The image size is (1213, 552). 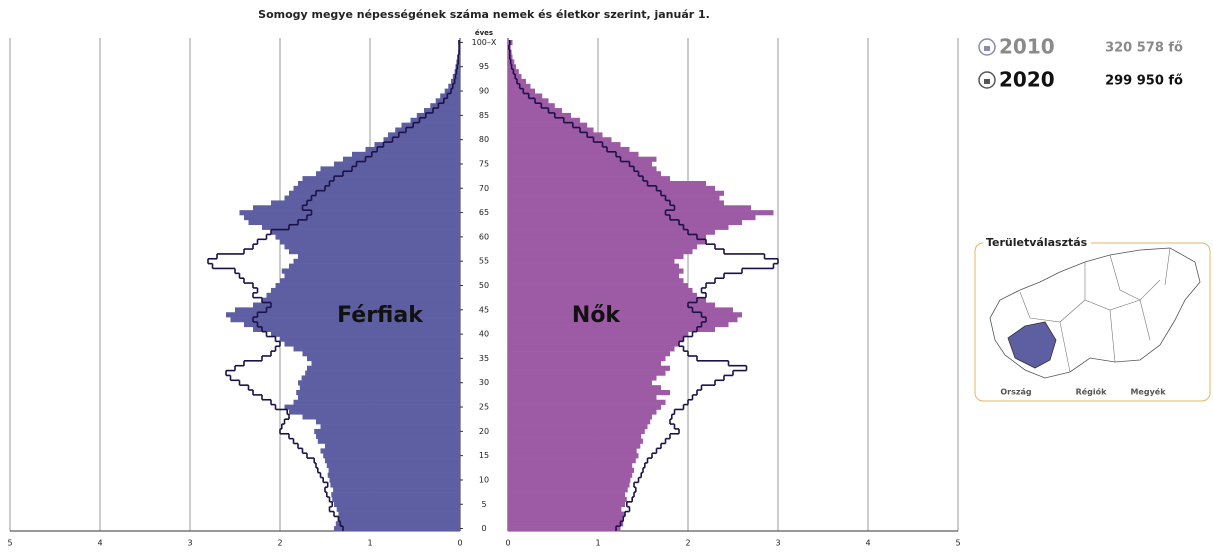 I want to click on year-total: 320 578 fő, so click(x=1144, y=48).